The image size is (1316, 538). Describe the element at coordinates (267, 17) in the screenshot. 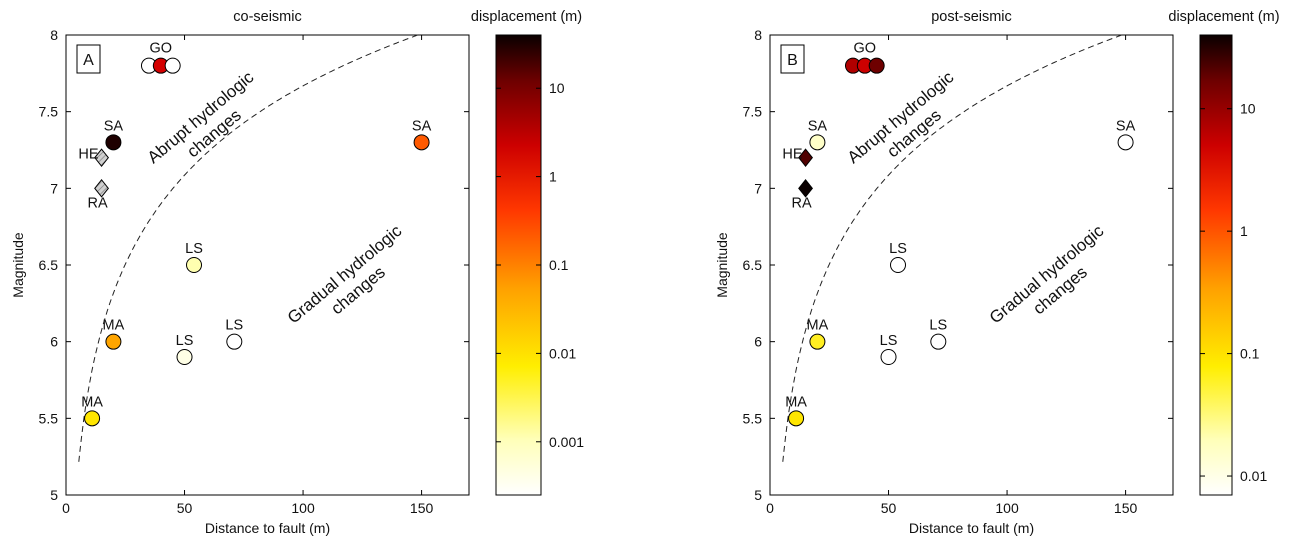

I see `chart-title: co-seismic` at that location.